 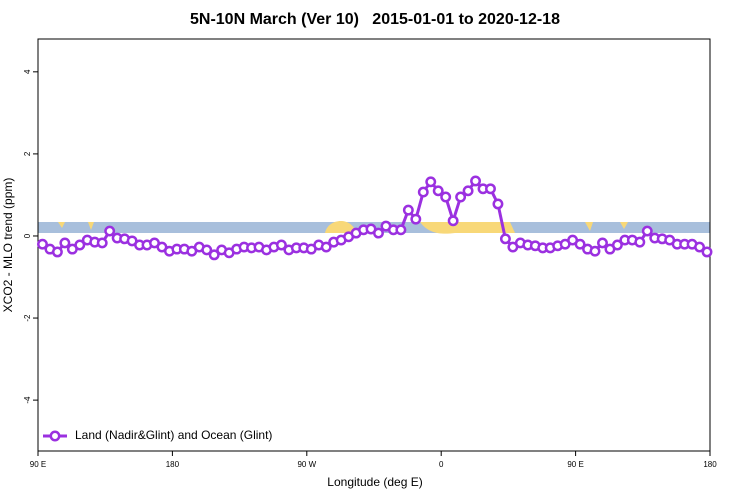 I want to click on y-tick-label: -4, so click(x=27, y=400).